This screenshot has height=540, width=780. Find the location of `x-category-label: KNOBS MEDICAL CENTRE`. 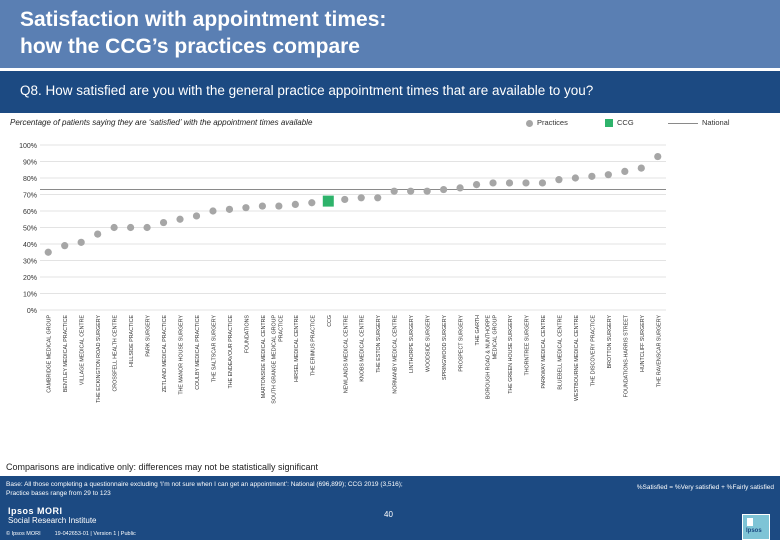

x-category-label: KNOBS MEDICAL CENTRE is located at coordinates (363, 348).